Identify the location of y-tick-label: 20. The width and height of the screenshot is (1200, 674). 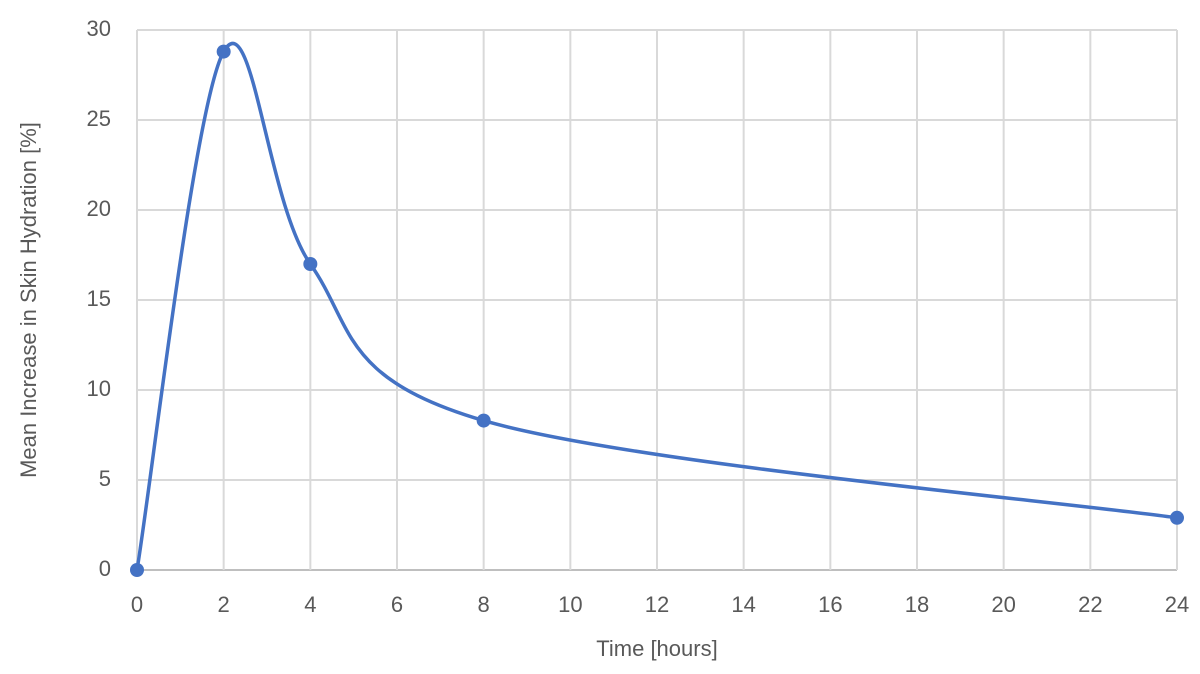
(99, 208).